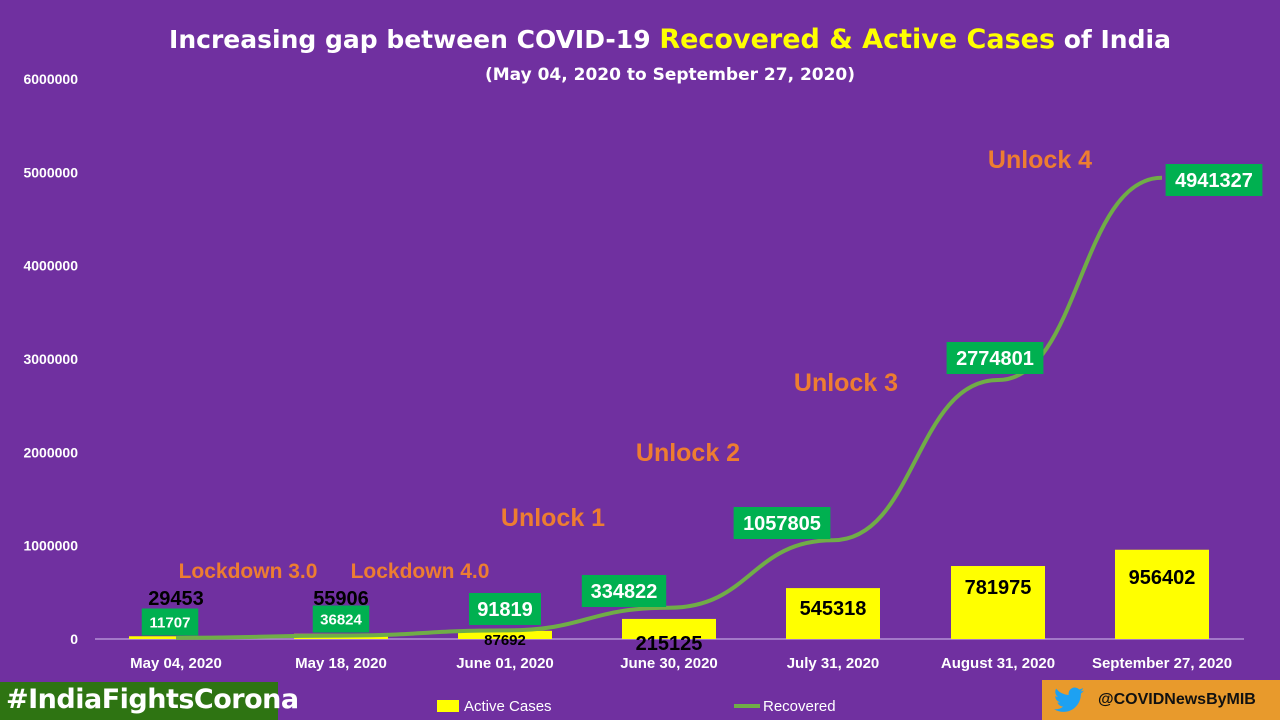 Image resolution: width=1280 pixels, height=720 pixels. Describe the element at coordinates (50, 546) in the screenshot. I see `y-tick-label: 1000000` at that location.